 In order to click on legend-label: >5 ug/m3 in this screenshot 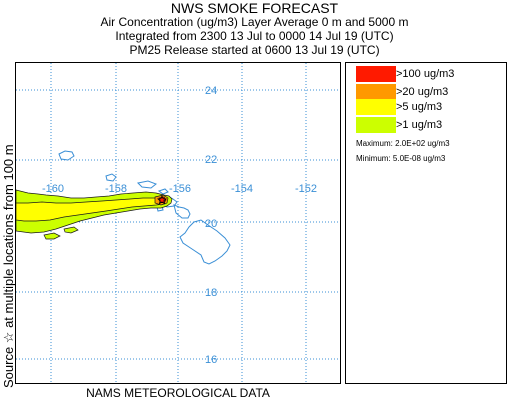, I will do `click(419, 107)`.